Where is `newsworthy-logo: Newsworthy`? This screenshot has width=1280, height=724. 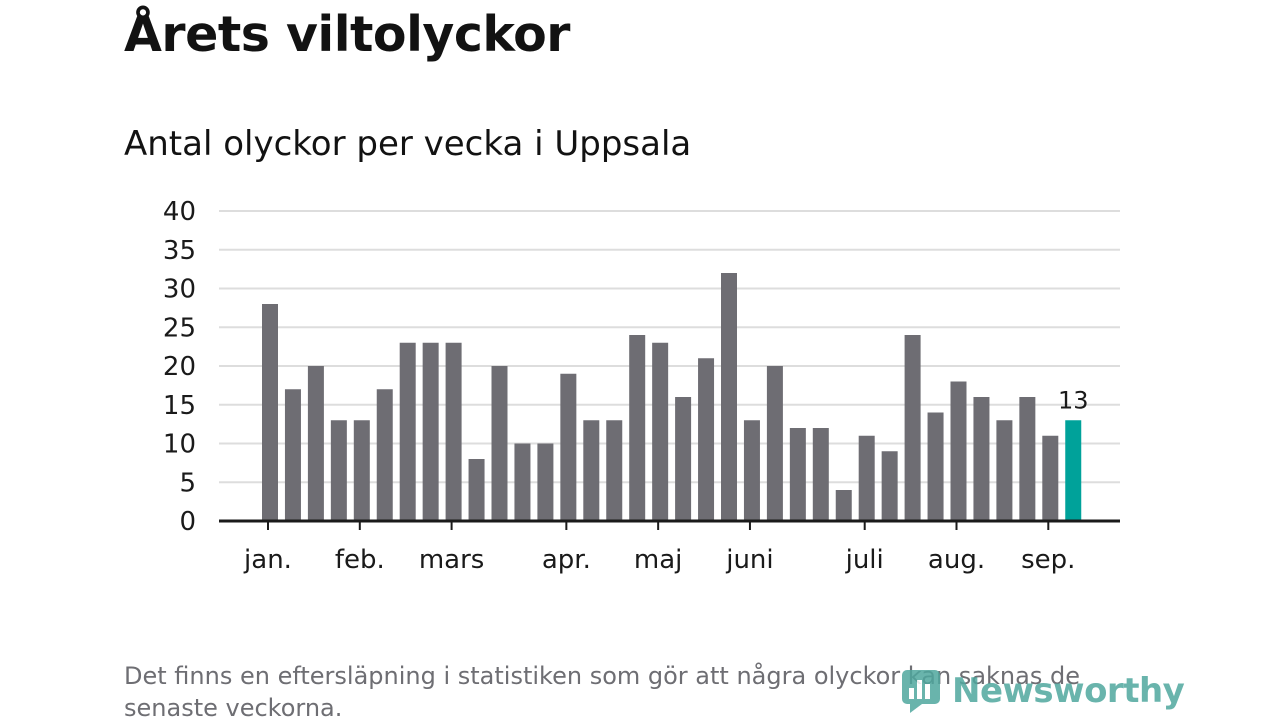
newsworthy-logo: Newsworthy is located at coordinates (1042, 691).